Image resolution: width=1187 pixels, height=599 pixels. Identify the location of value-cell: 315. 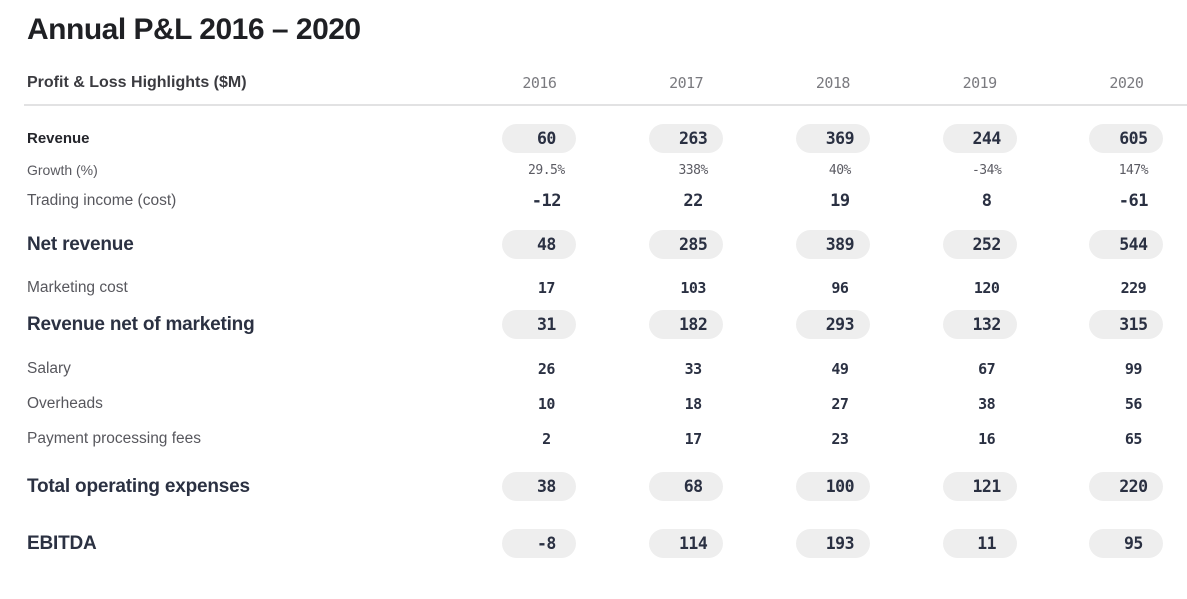
(1120, 324).